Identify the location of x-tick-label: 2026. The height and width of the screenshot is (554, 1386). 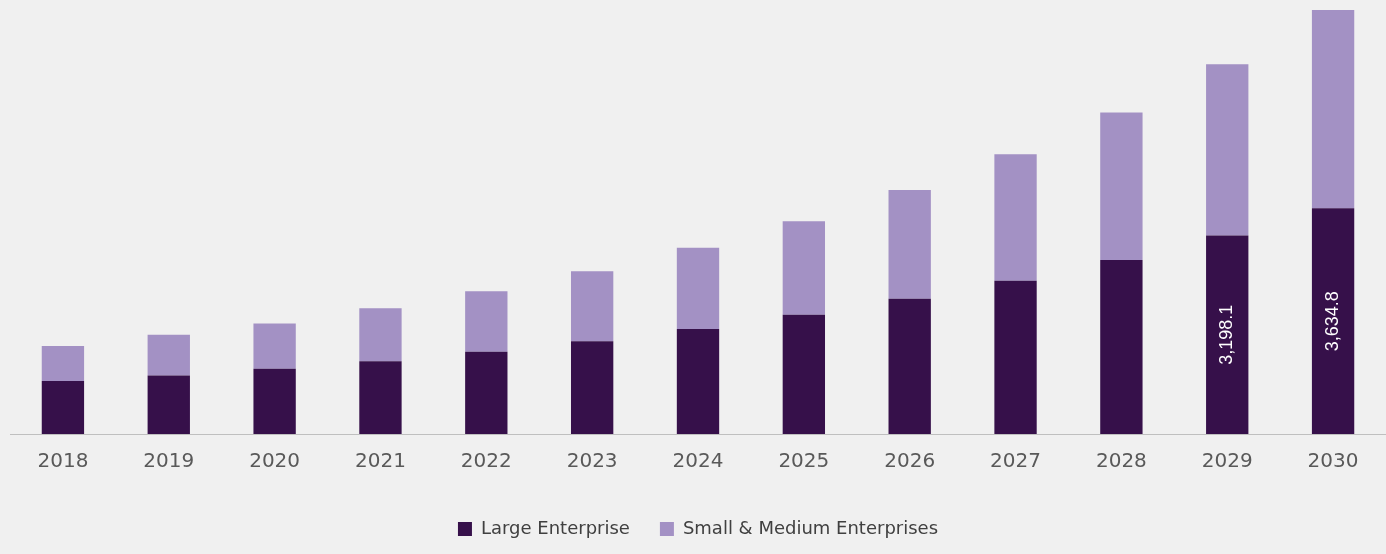
(910, 460).